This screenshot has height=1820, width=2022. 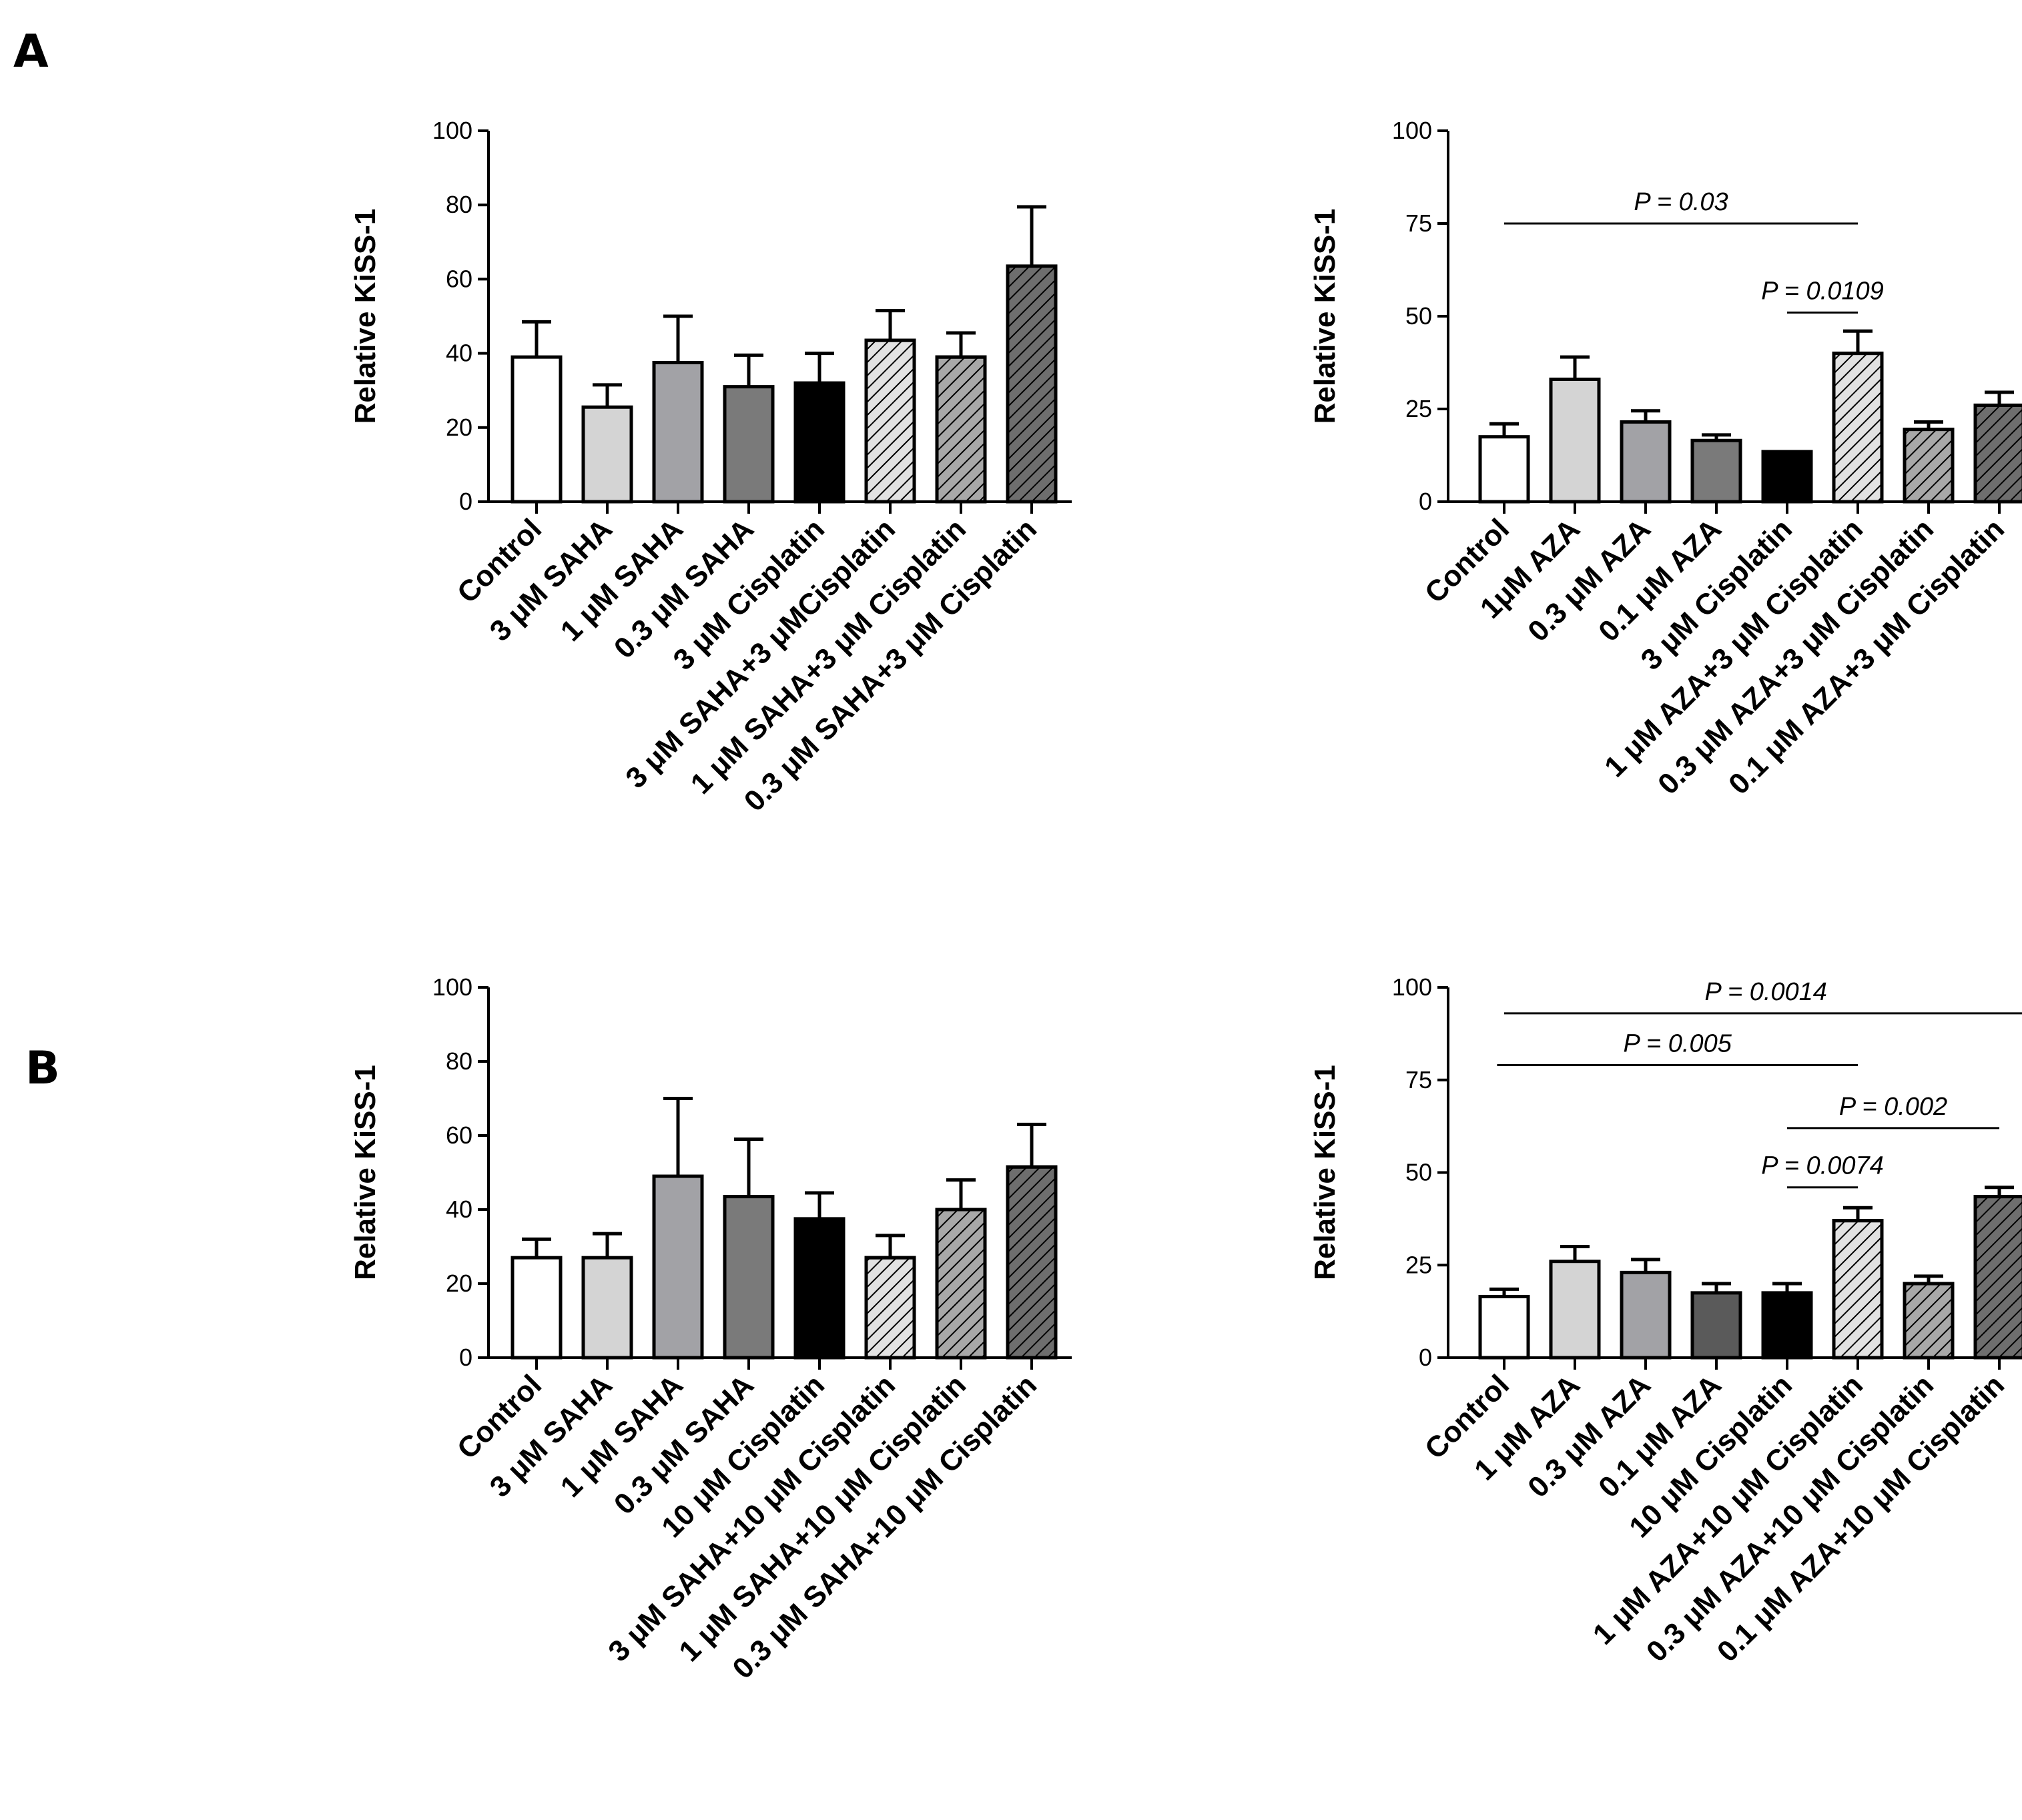 I want to click on significance-label: P = 0.03, so click(x=1681, y=202).